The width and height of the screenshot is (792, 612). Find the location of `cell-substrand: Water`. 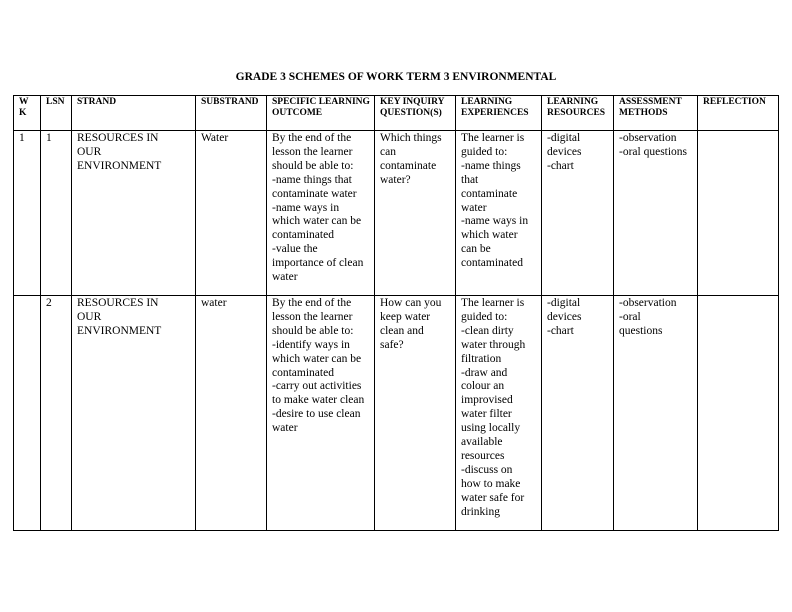

cell-substrand: Water is located at coordinates (231, 213).